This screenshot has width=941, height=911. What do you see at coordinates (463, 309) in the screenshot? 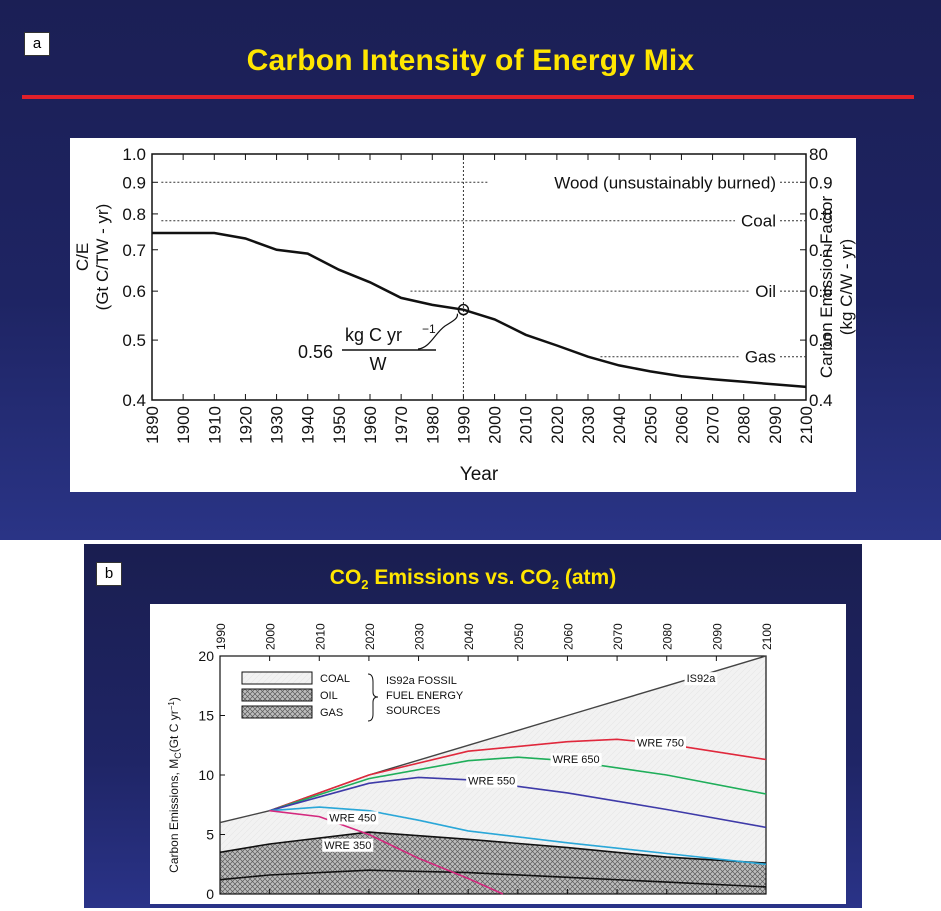
I see `marker-circle` at bounding box center [463, 309].